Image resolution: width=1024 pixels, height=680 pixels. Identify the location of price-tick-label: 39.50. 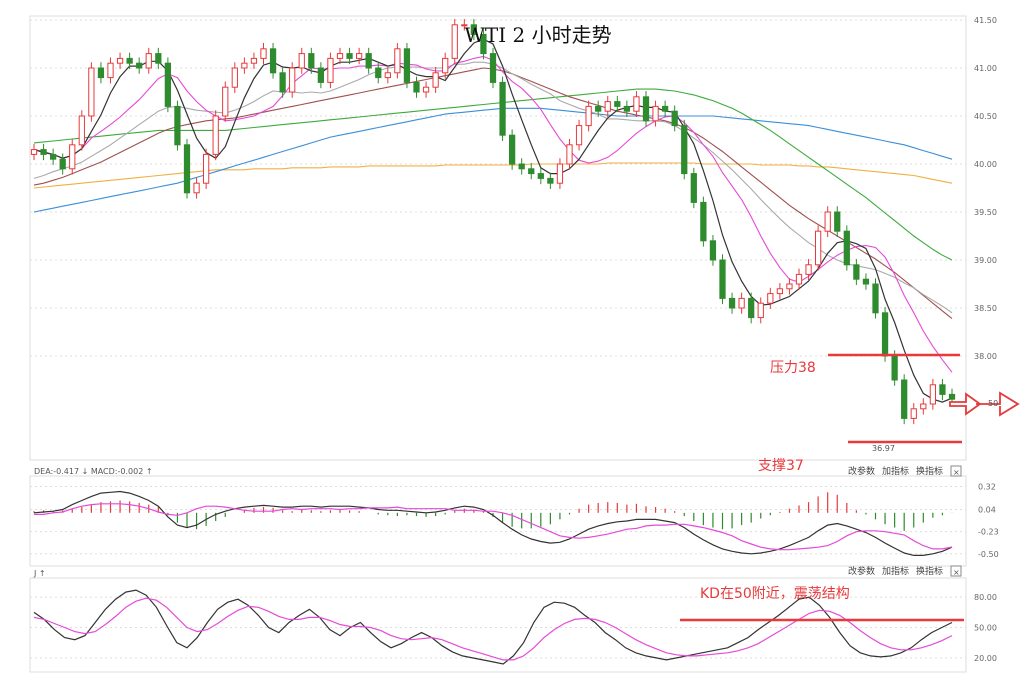
(985, 212).